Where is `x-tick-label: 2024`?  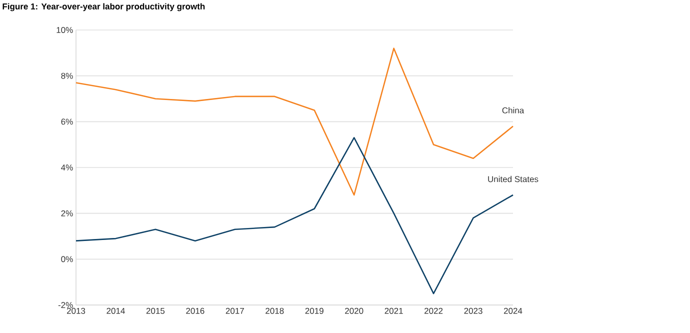 x-tick-label: 2024 is located at coordinates (513, 311).